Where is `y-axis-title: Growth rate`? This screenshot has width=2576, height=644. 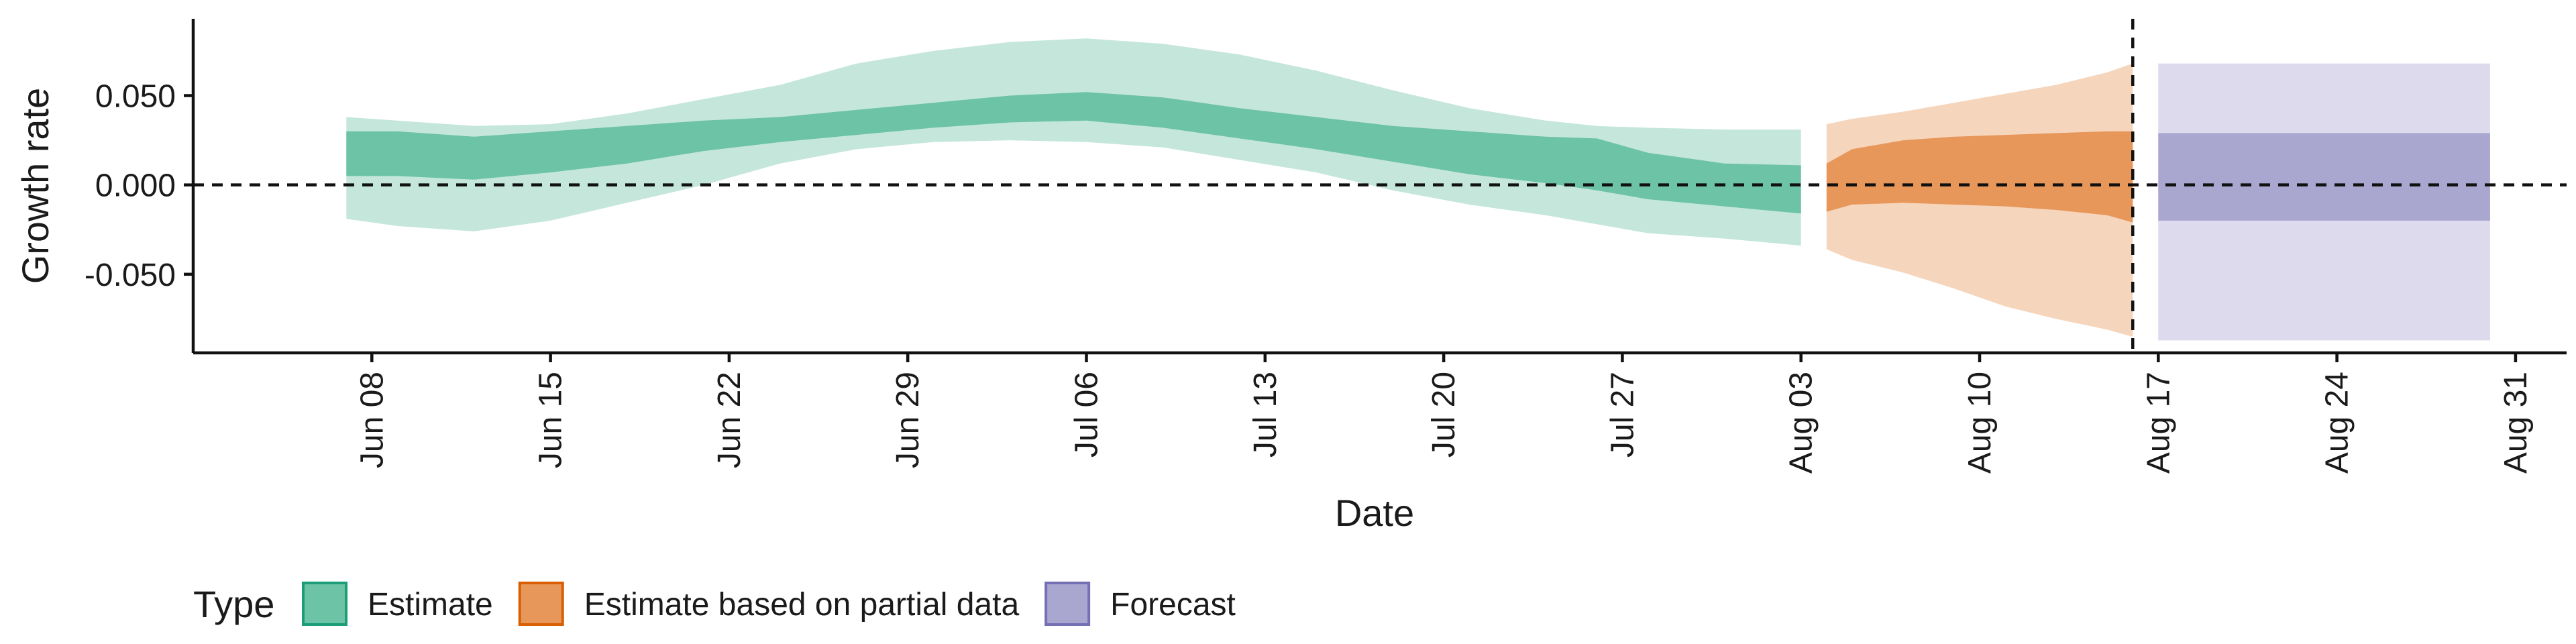 y-axis-title: Growth rate is located at coordinates (35, 186).